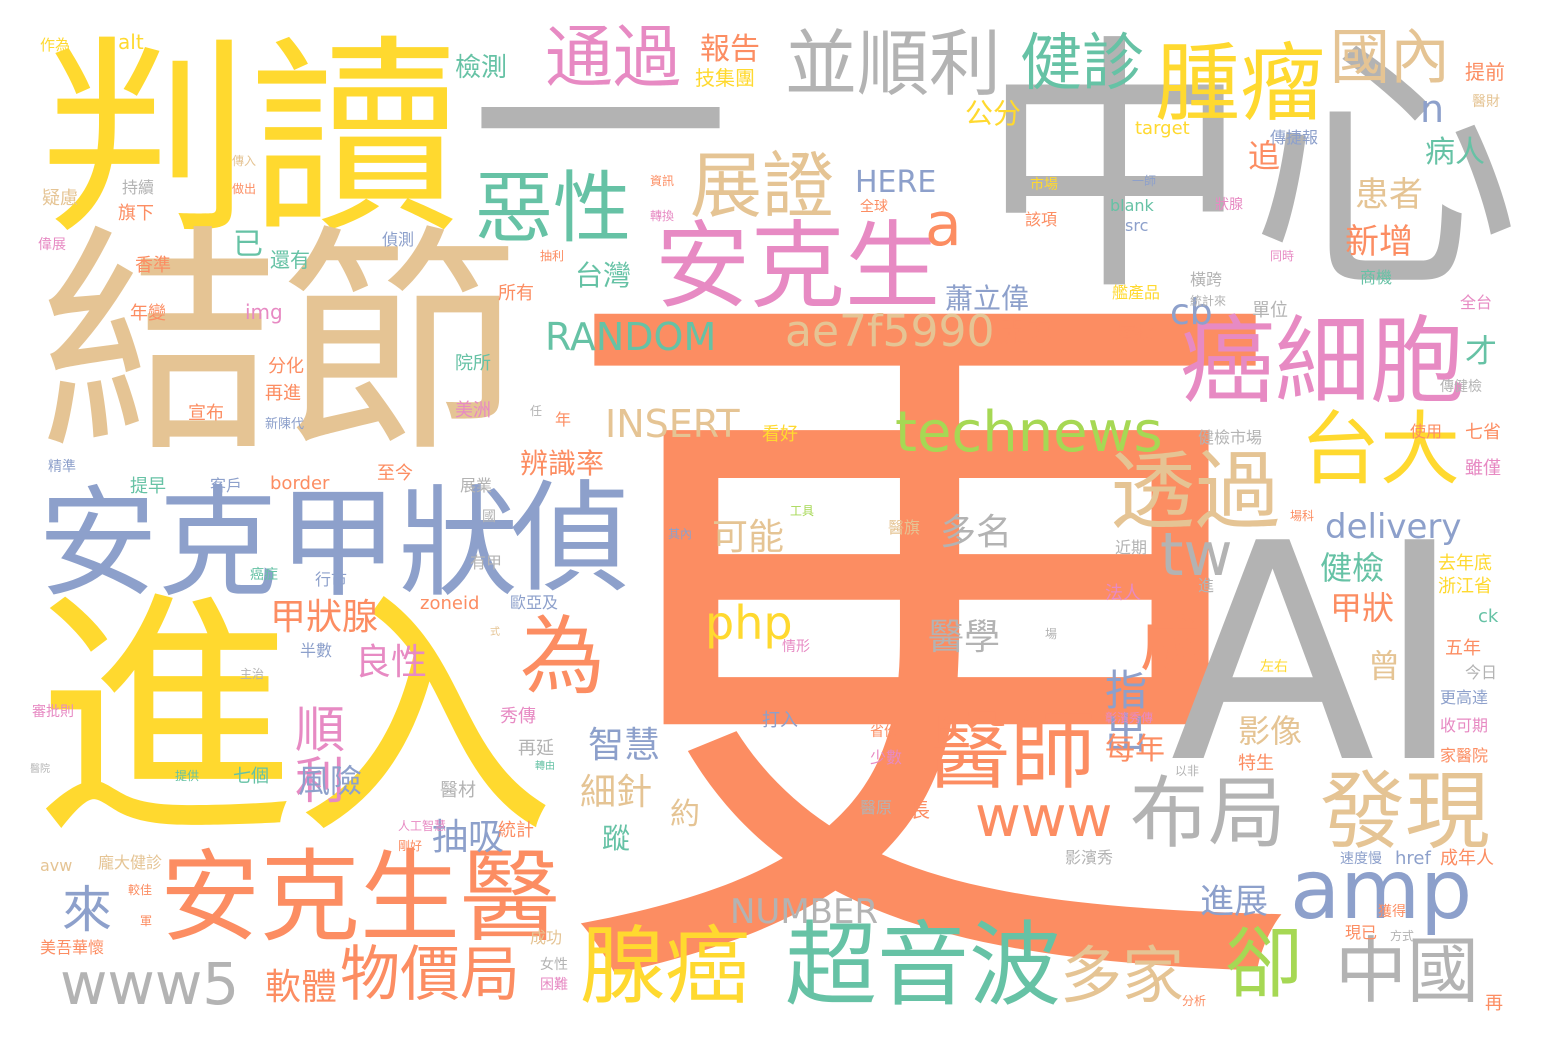 The height and width of the screenshot is (1052, 1548). I want to click on word-zhongguo: 中國, so click(1407, 971).